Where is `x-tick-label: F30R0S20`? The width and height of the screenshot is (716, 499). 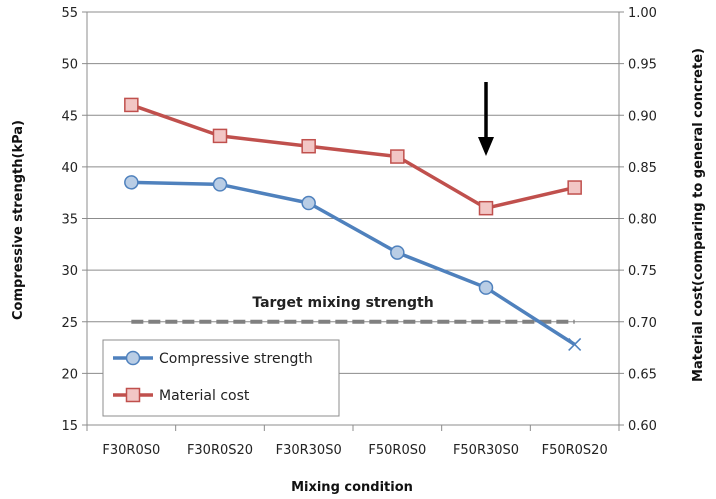 x-tick-label: F30R0S20 is located at coordinates (220, 450).